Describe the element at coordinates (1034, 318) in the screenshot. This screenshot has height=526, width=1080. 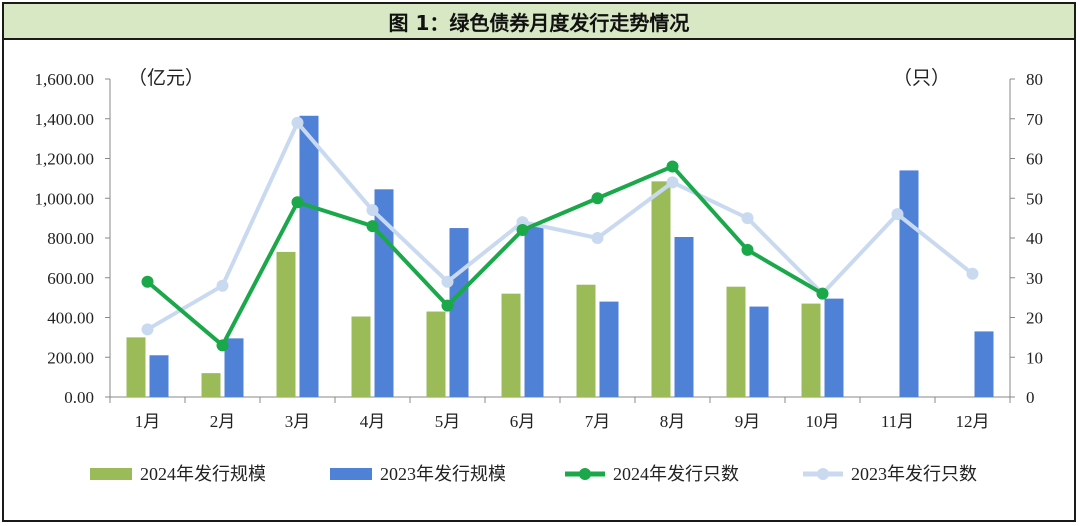
I see `y-right-tick-label: 20` at that location.